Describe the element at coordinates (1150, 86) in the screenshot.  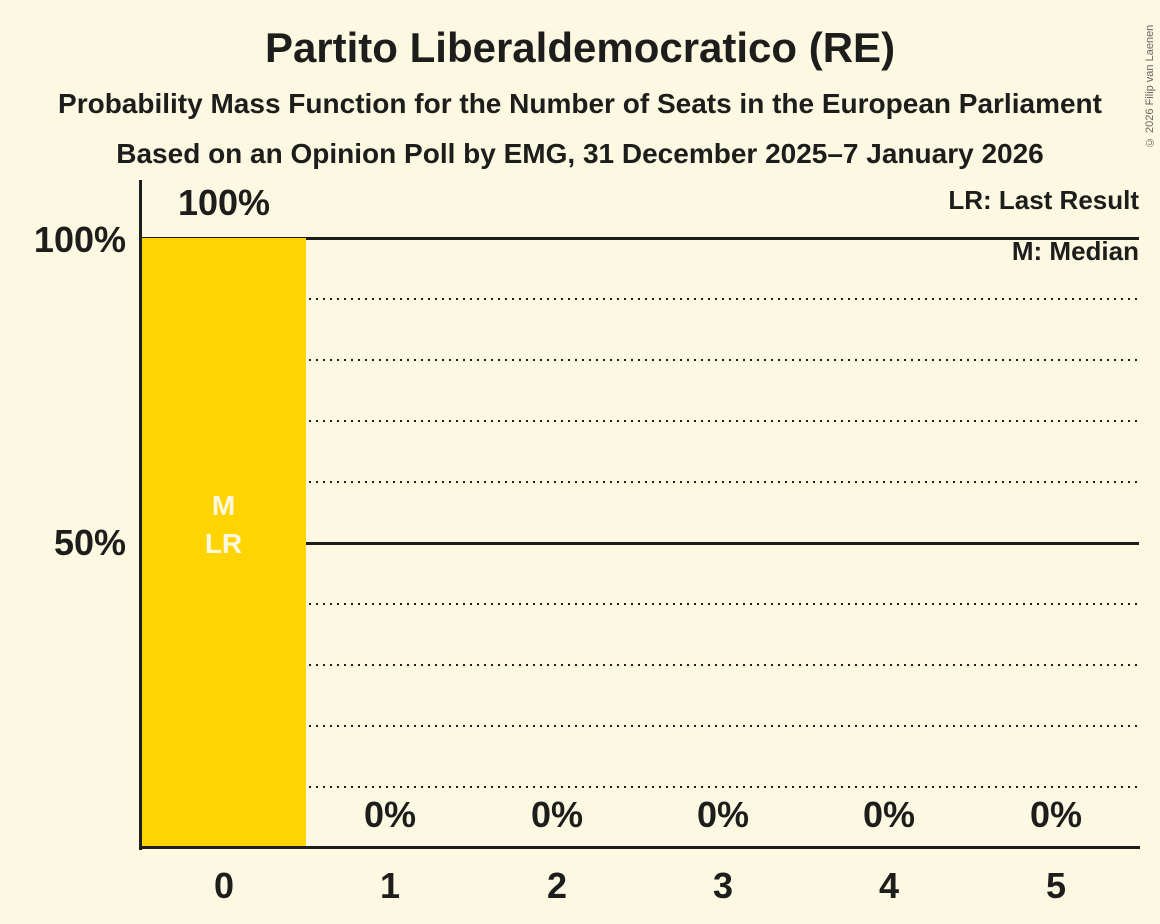
I see `copyright-notice: © 2026 Filip van Laenen` at that location.